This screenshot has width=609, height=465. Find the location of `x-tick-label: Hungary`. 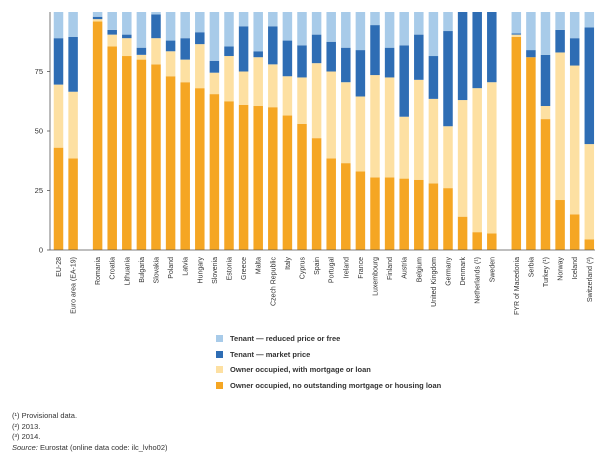

x-tick-label: Hungary is located at coordinates (200, 270).